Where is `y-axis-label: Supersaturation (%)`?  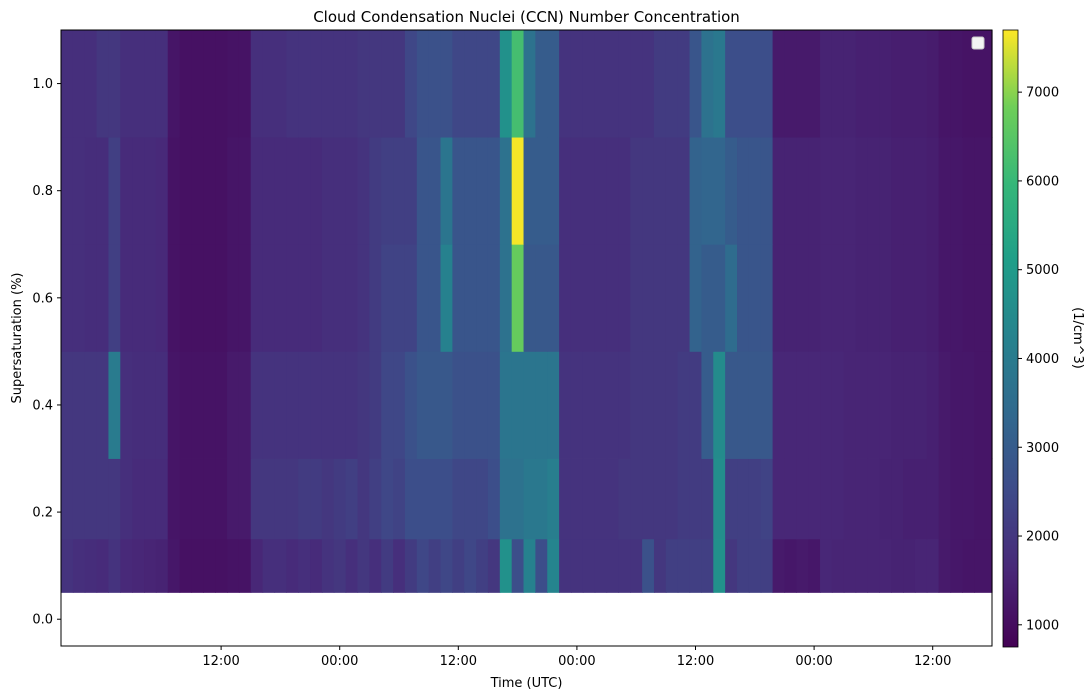 y-axis-label: Supersaturation (%) is located at coordinates (17, 337).